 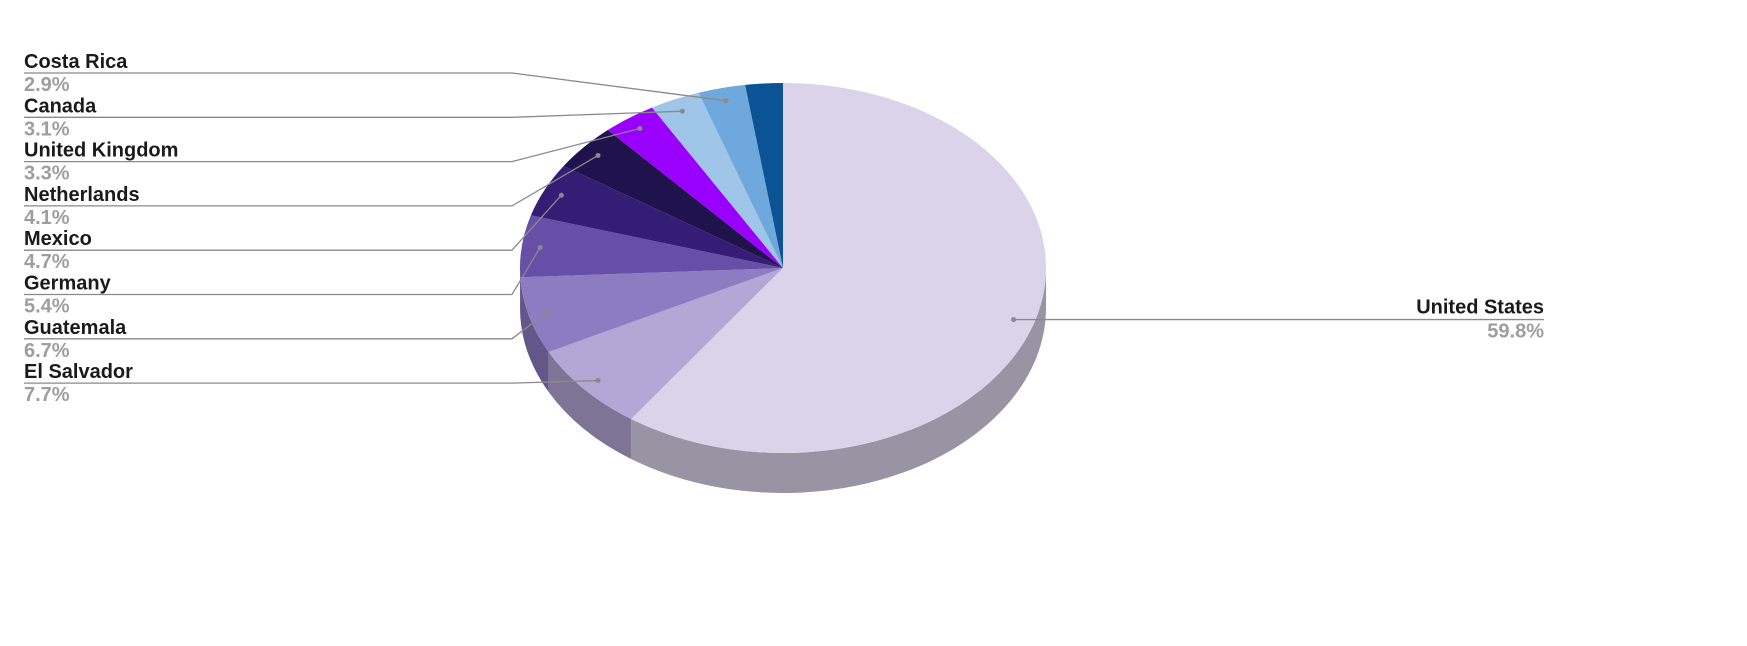 What do you see at coordinates (590, 405) in the screenshot?
I see `pie-side-el-salvador` at bounding box center [590, 405].